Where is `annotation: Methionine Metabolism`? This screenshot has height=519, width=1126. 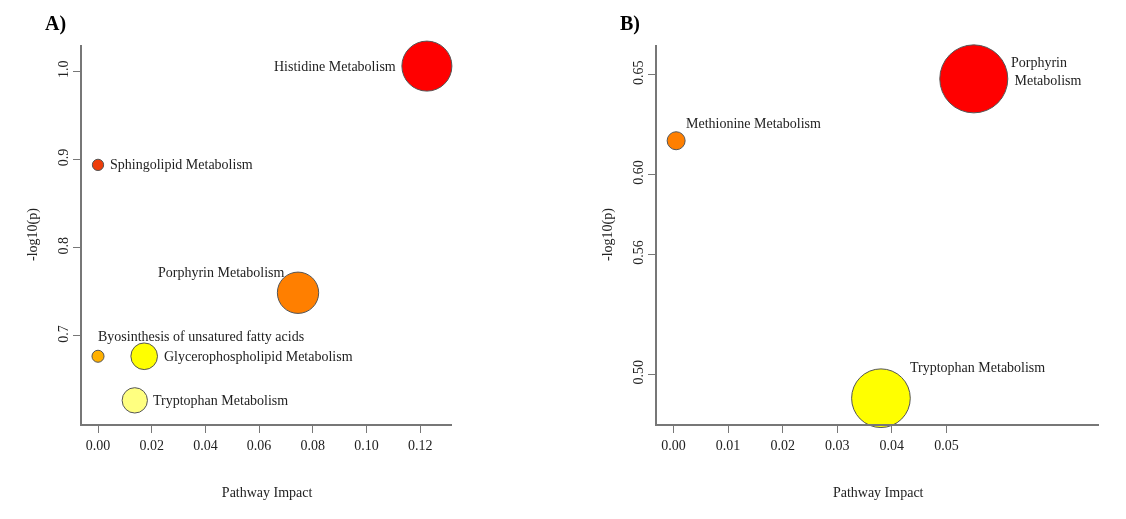 annotation: Methionine Metabolism is located at coordinates (754, 123).